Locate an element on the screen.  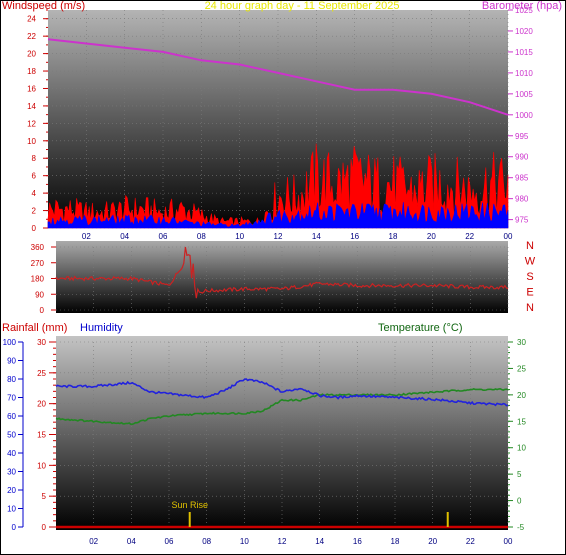
temperature-tick-label: 5 is located at coordinates (519, 474).